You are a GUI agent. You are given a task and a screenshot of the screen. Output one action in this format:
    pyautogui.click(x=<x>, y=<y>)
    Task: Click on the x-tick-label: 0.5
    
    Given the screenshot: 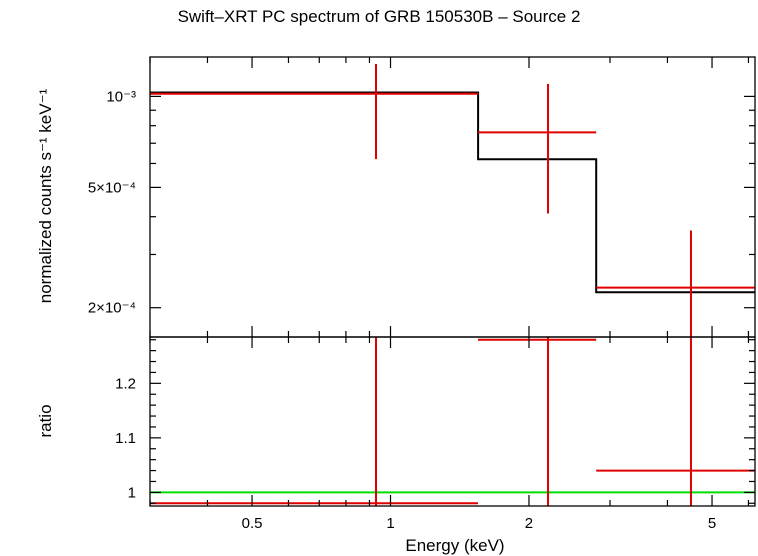 What is the action you would take?
    pyautogui.click(x=252, y=523)
    